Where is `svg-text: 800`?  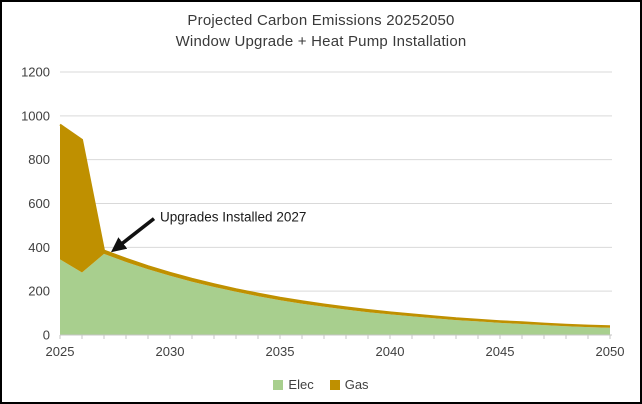 svg-text: 800 is located at coordinates (39, 159).